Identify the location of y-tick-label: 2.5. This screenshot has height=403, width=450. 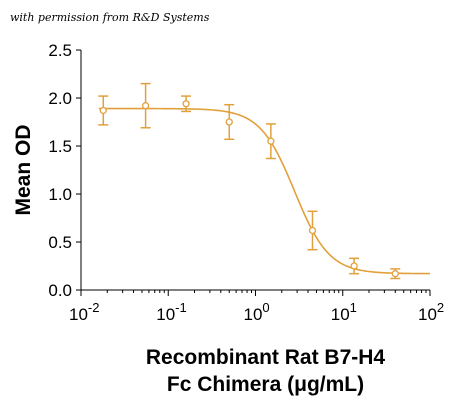
(60, 50).